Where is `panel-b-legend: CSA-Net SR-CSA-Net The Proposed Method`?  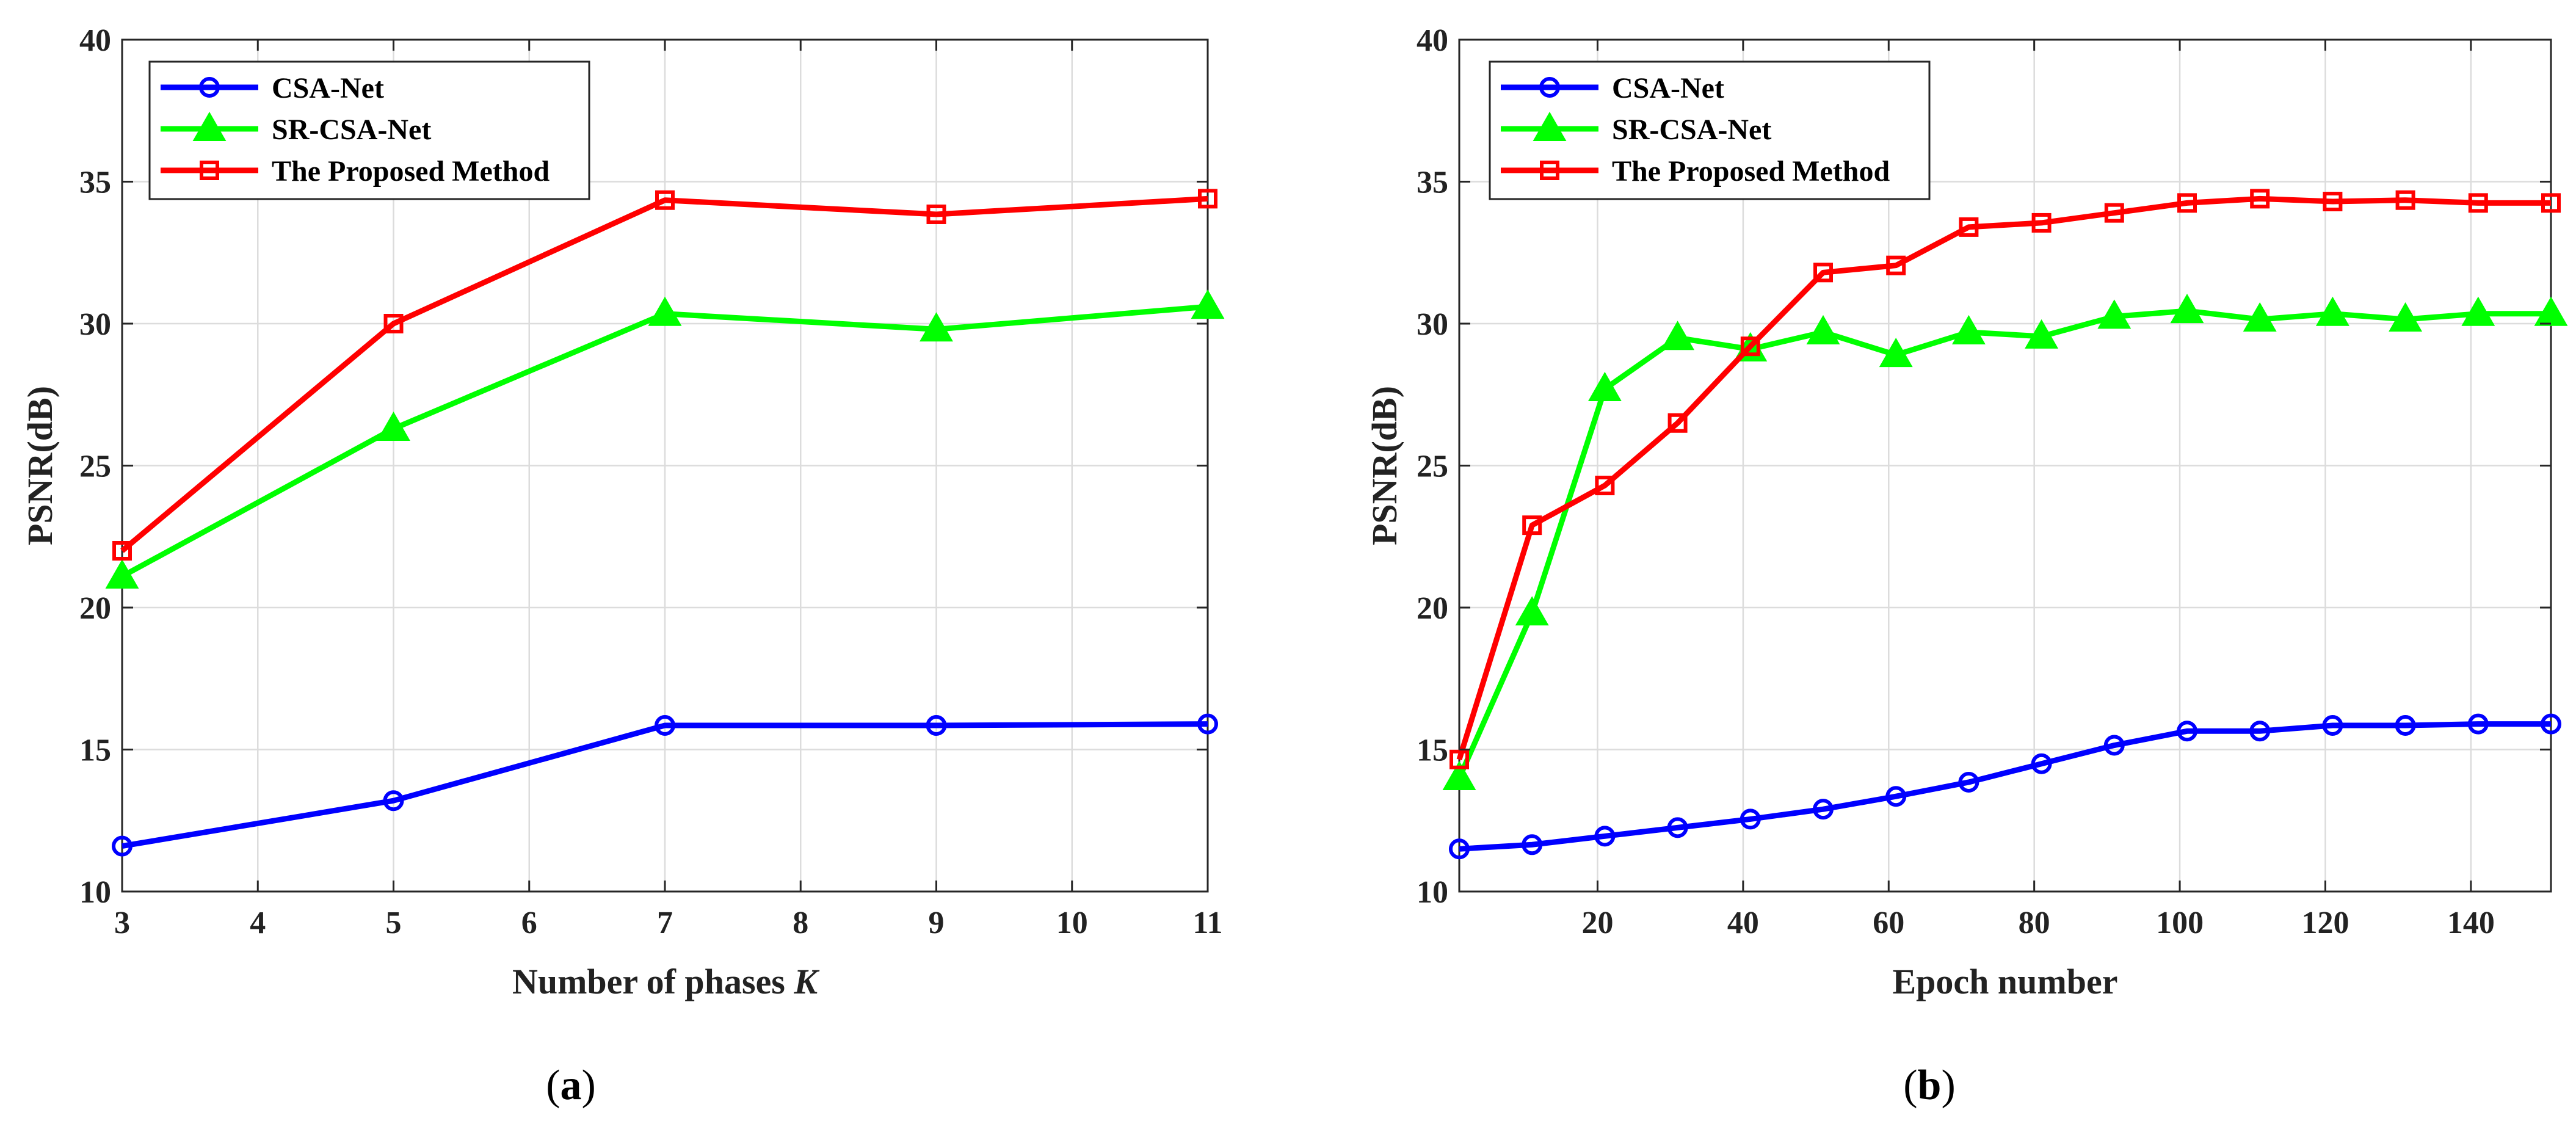 panel-b-legend: CSA-Net SR-CSA-Net The Proposed Method is located at coordinates (1710, 130).